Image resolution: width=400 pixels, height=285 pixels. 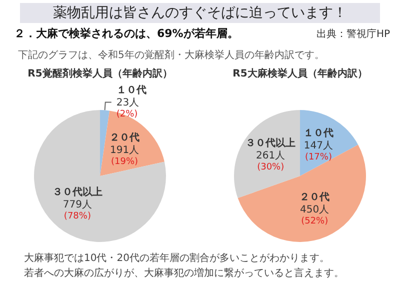 What do you see at coordinates (126, 33) in the screenshot?
I see `text: ２．大麻で検挙されるのは、69%が若年層。` at bounding box center [126, 33].